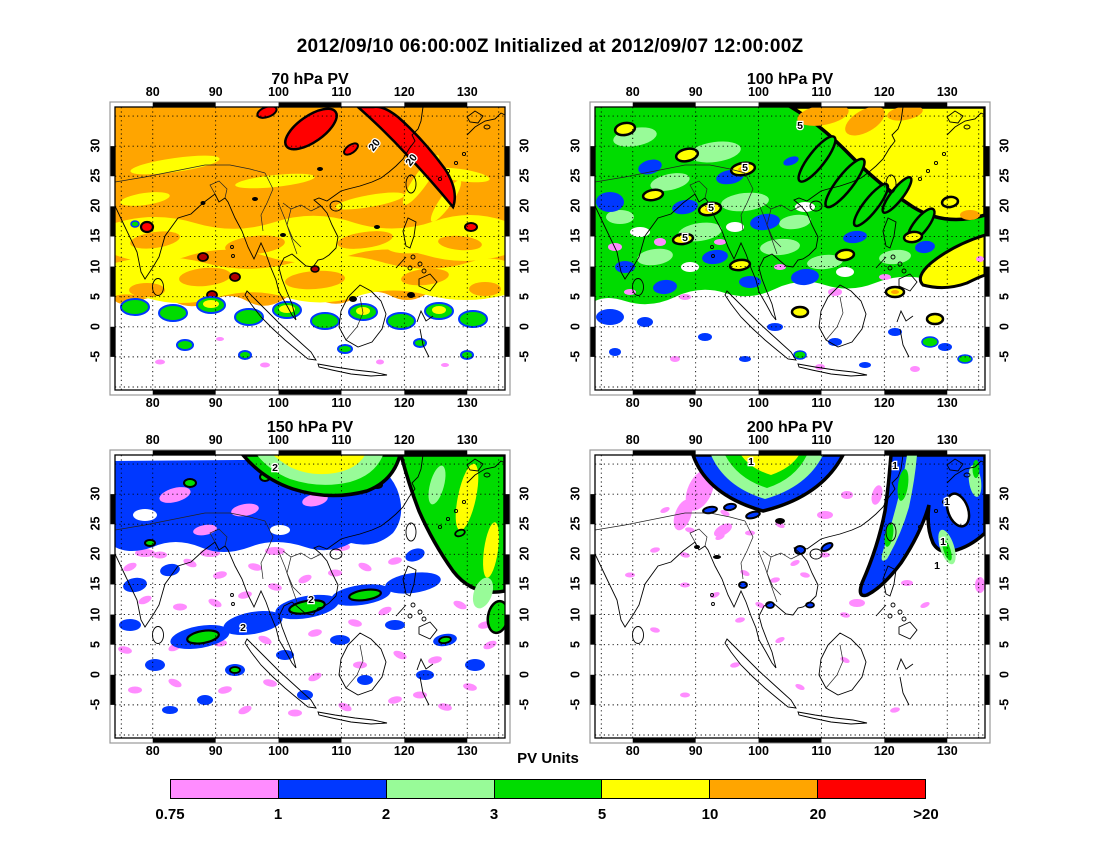 The image size is (1100, 850). What do you see at coordinates (805, 584) in the screenshot?
I see `pv-field-200hpa` at bounding box center [805, 584].